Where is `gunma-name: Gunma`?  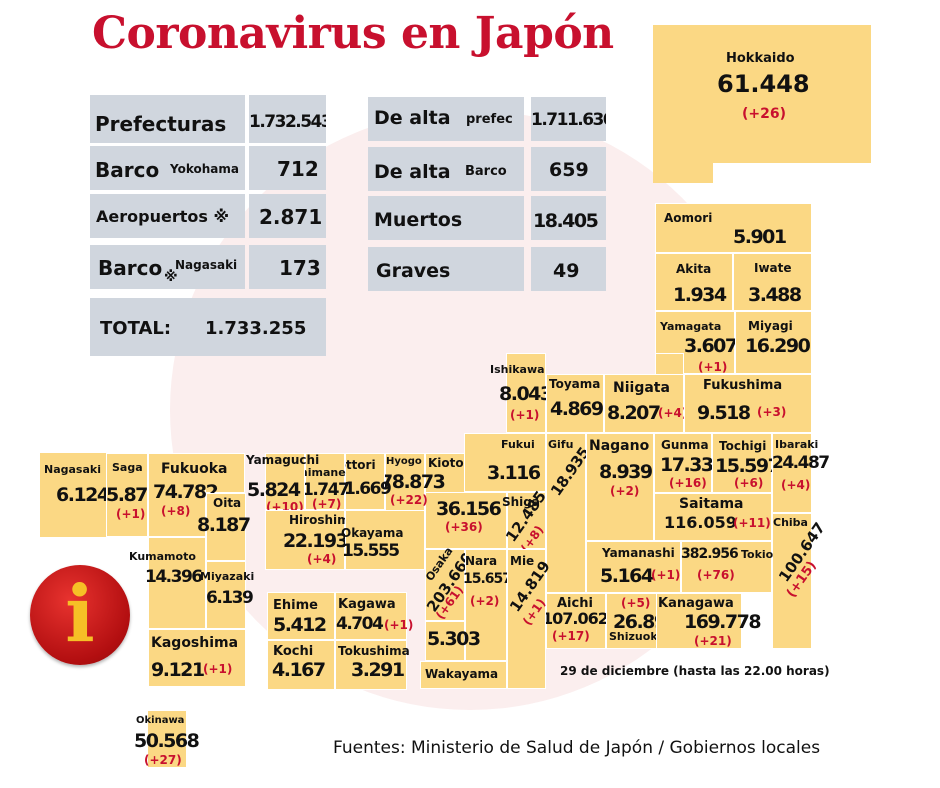 gunma-name: Gunma is located at coordinates (685, 445).